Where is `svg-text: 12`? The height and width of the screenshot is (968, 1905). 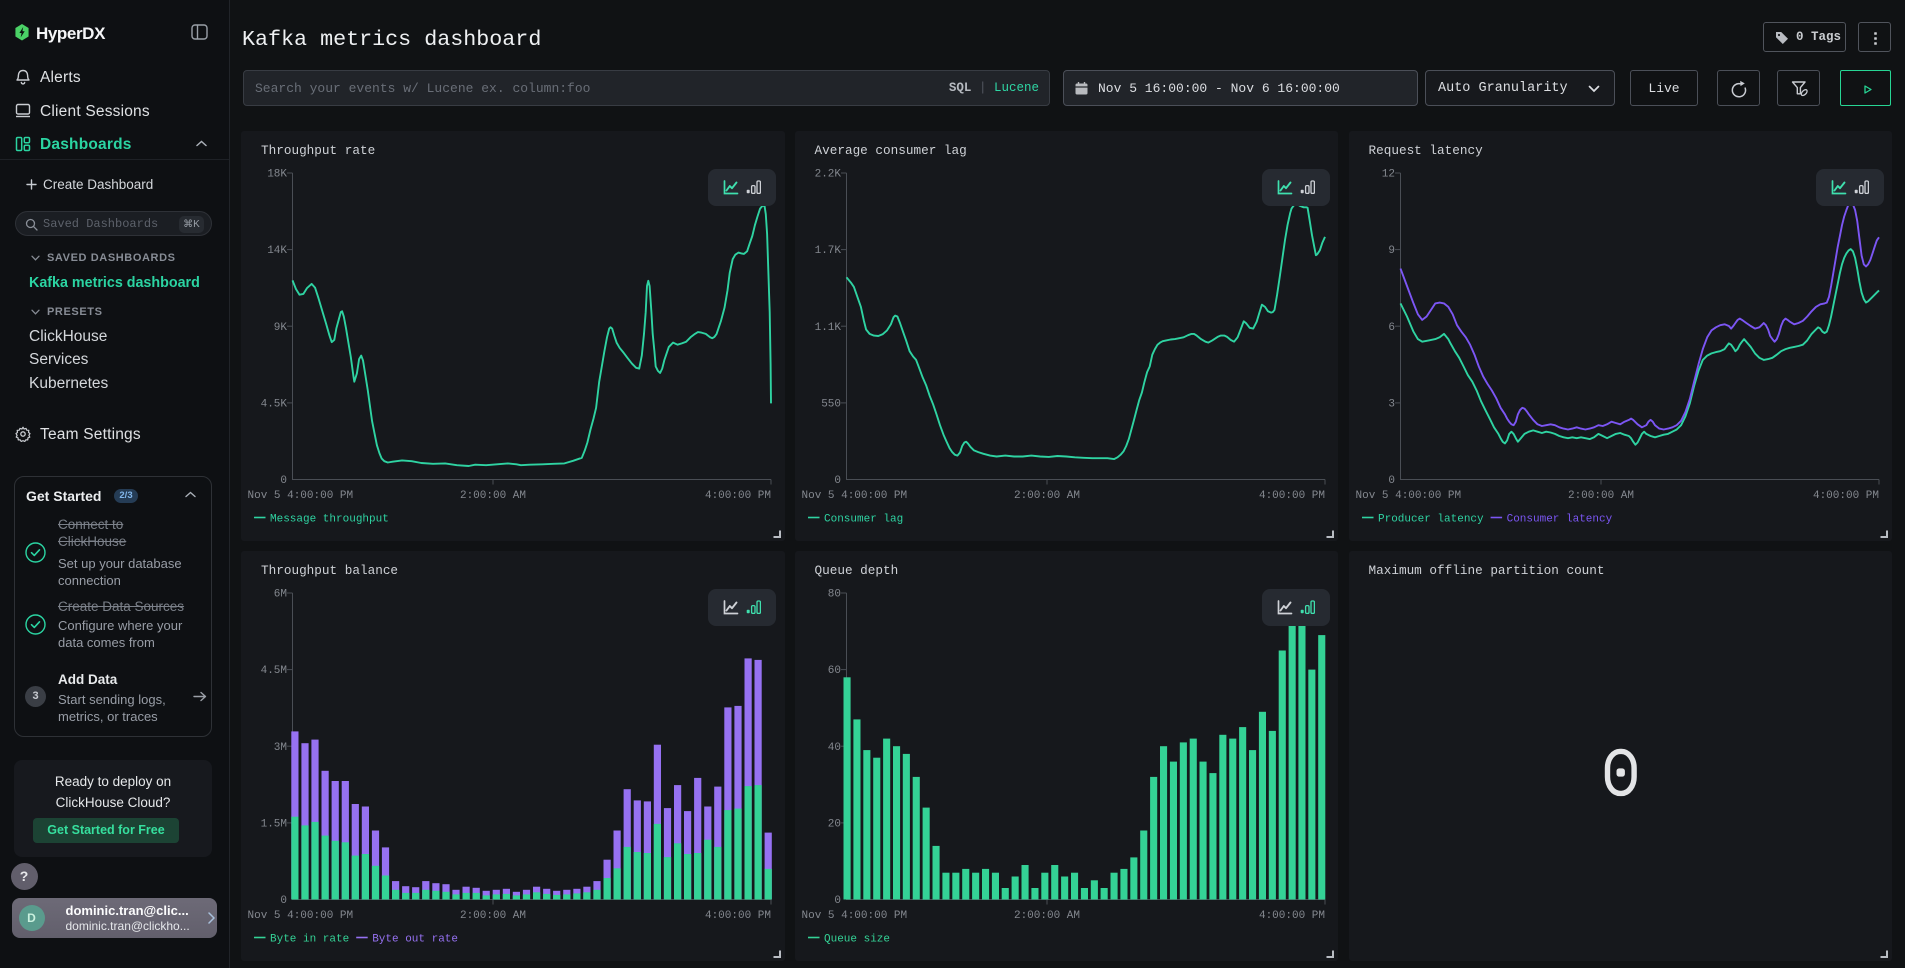
svg-text: 12 is located at coordinates (1387, 174).